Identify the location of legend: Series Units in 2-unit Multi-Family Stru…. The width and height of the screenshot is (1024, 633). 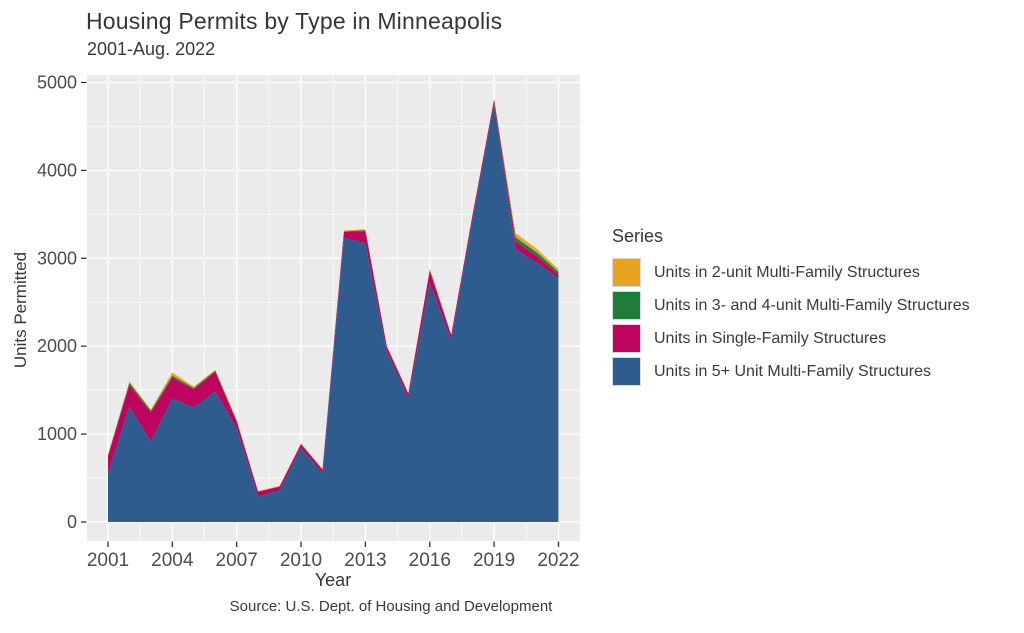
(791, 308).